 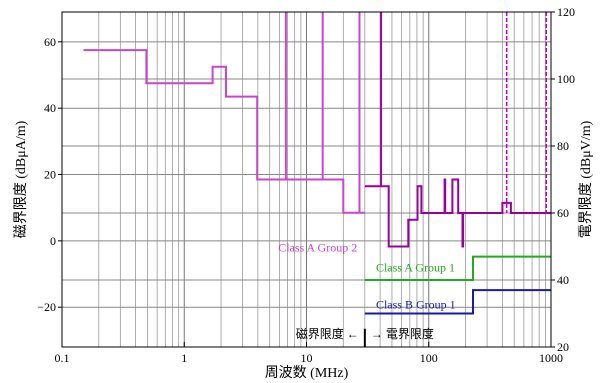 I want to click on x-tick-label: 1000, so click(x=551, y=358).